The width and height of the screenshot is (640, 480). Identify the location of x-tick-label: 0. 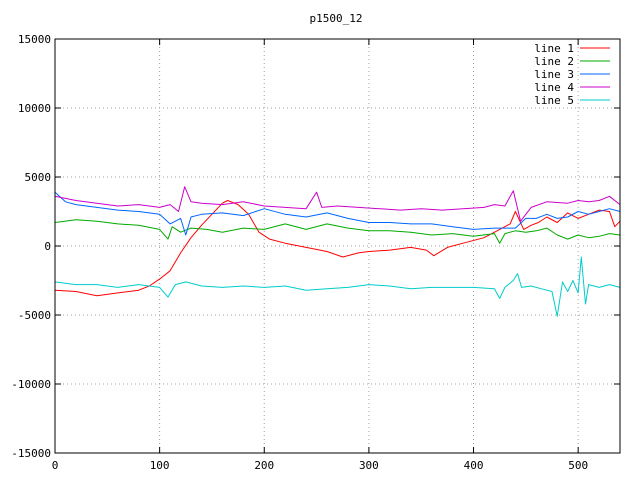
(55, 465).